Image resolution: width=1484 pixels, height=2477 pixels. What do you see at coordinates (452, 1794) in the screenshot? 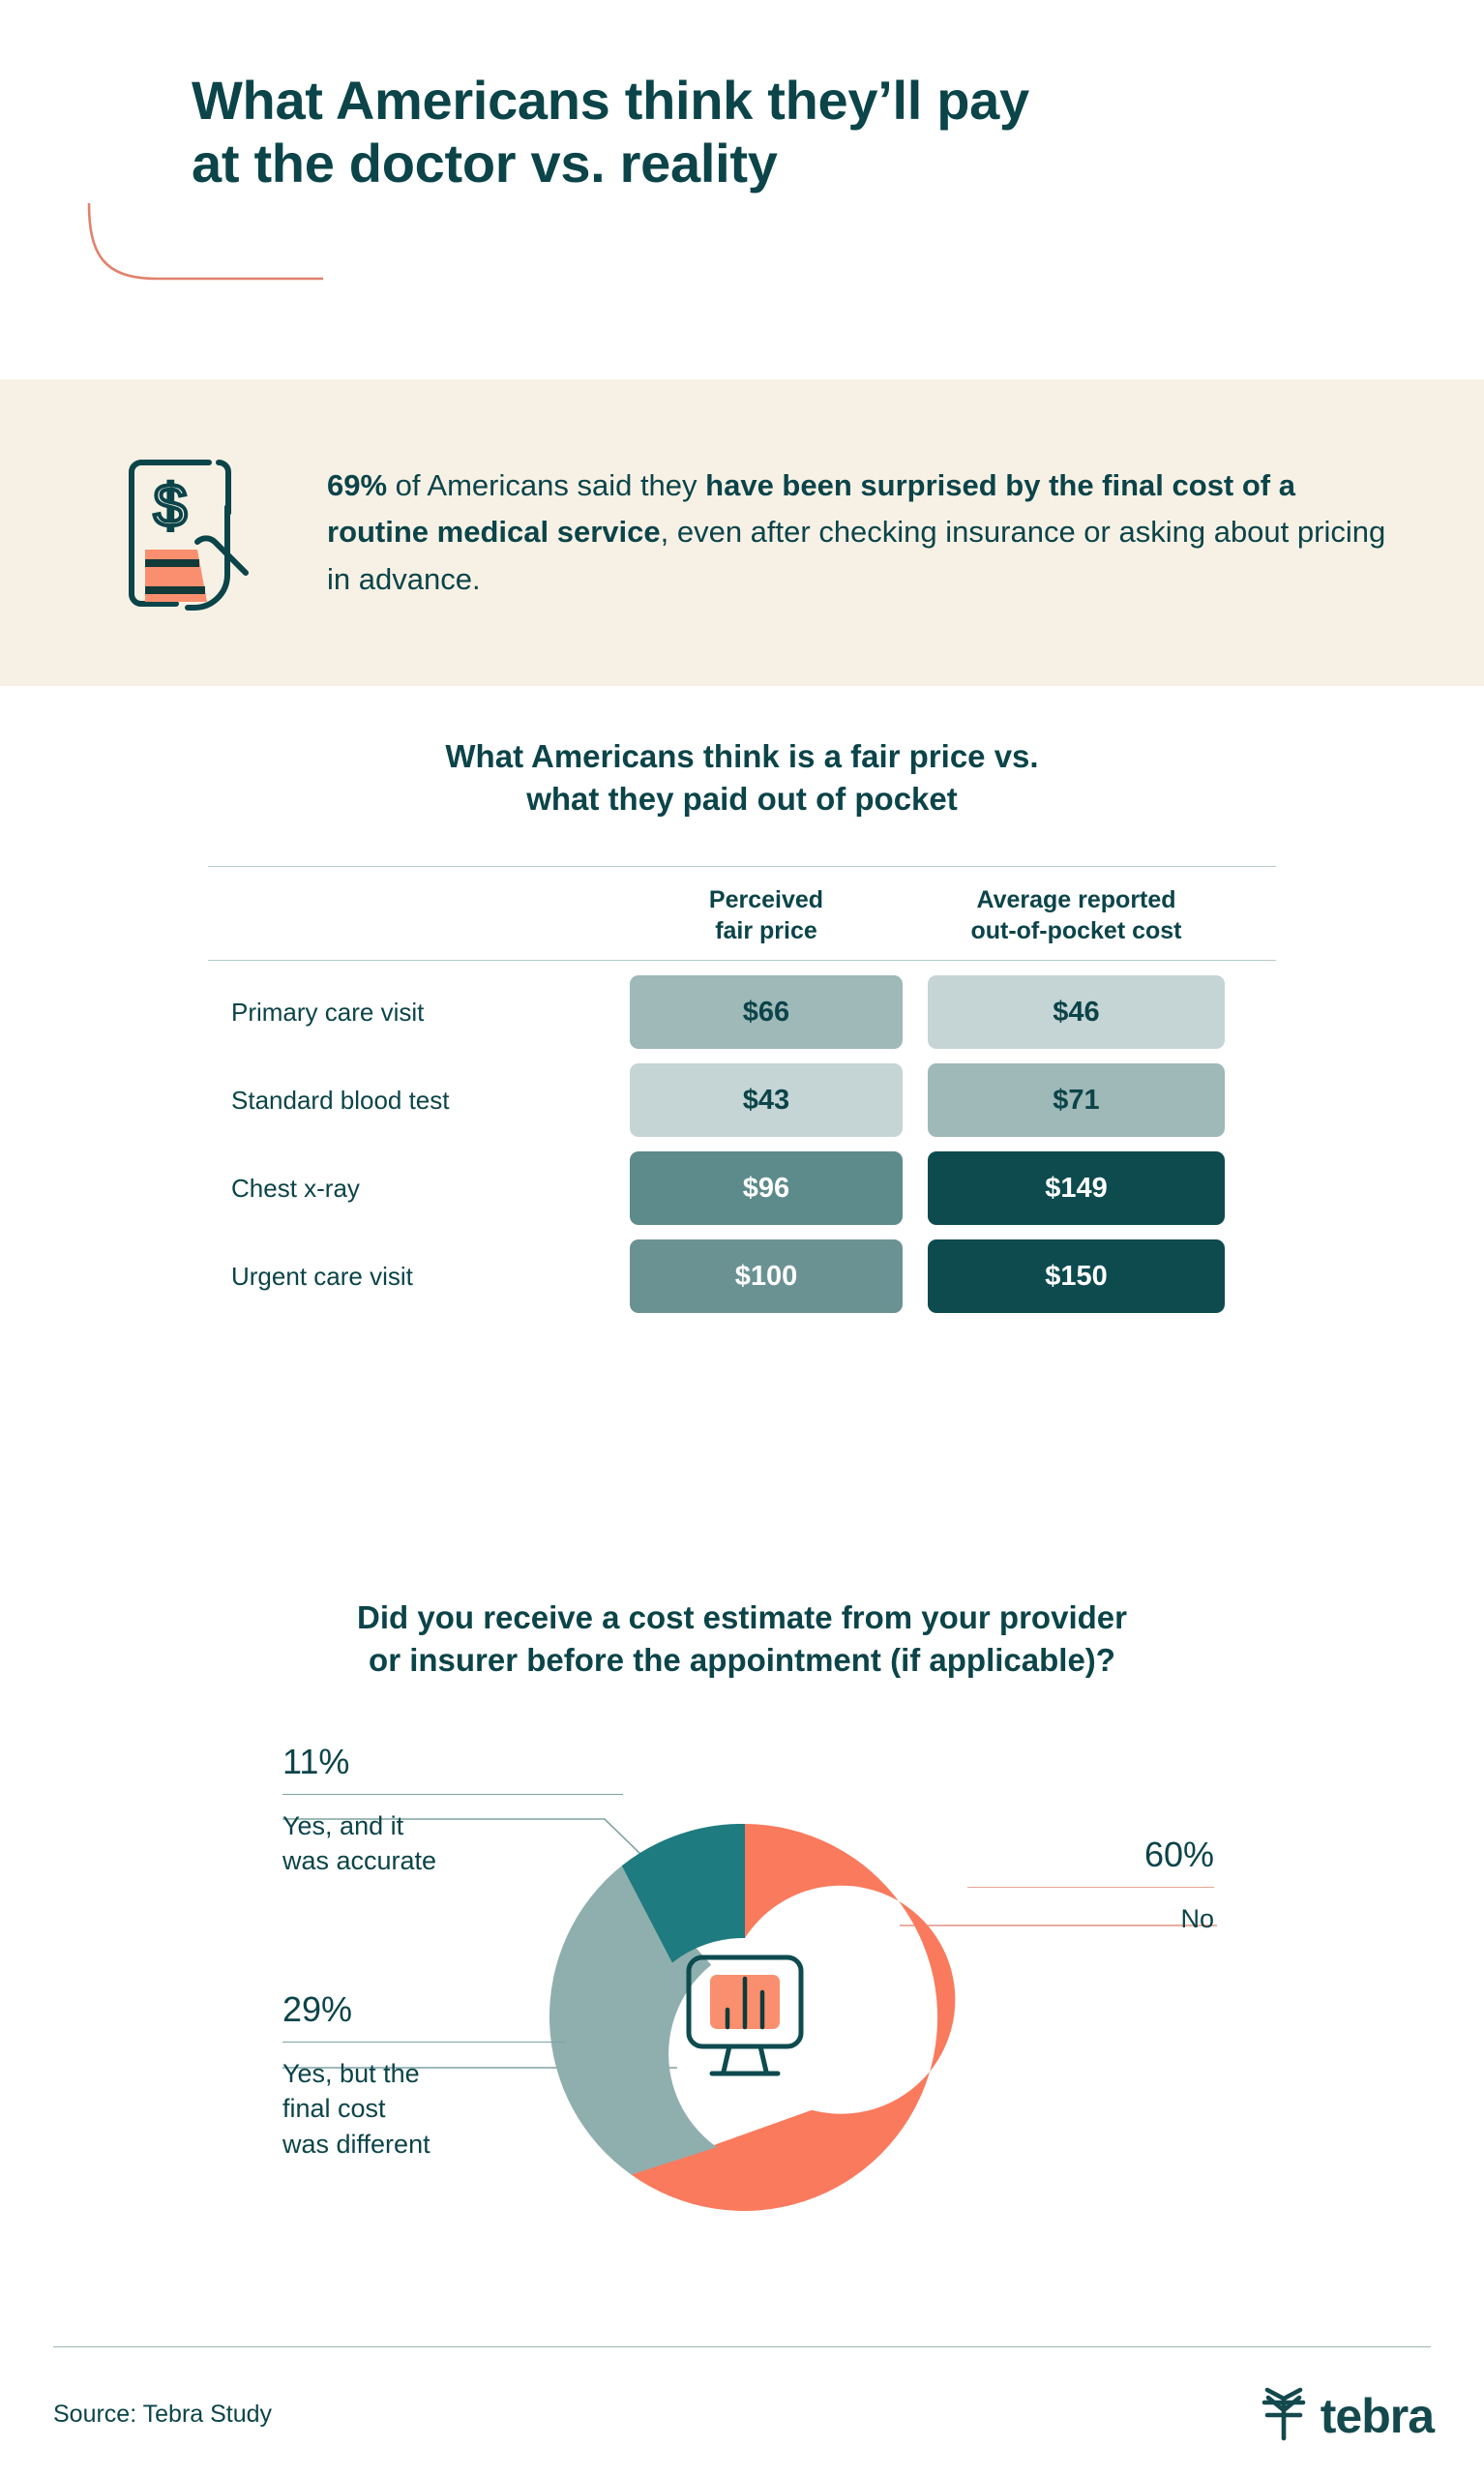
I see `donut-label-accurate-rule` at bounding box center [452, 1794].